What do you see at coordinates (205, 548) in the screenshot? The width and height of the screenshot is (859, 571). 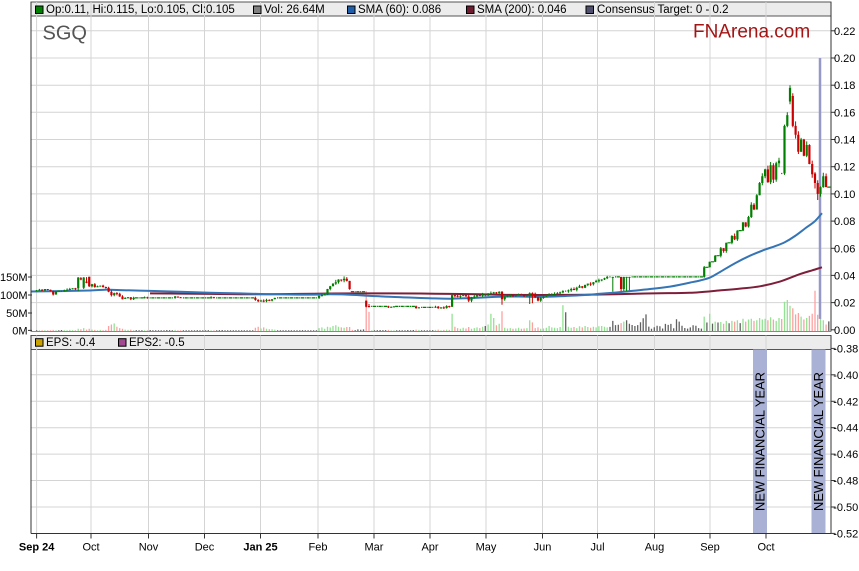 I see `svg-text: Dec` at bounding box center [205, 548].